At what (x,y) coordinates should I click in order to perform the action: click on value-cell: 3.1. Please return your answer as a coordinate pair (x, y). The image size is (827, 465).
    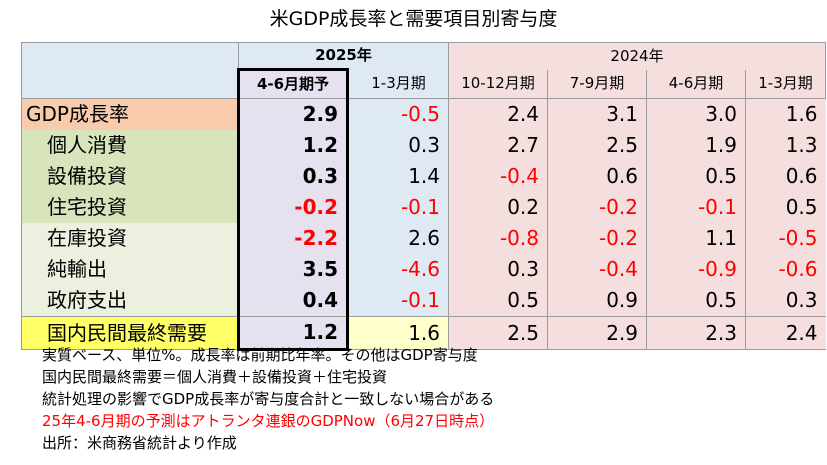
    Looking at the image, I should click on (597, 114).